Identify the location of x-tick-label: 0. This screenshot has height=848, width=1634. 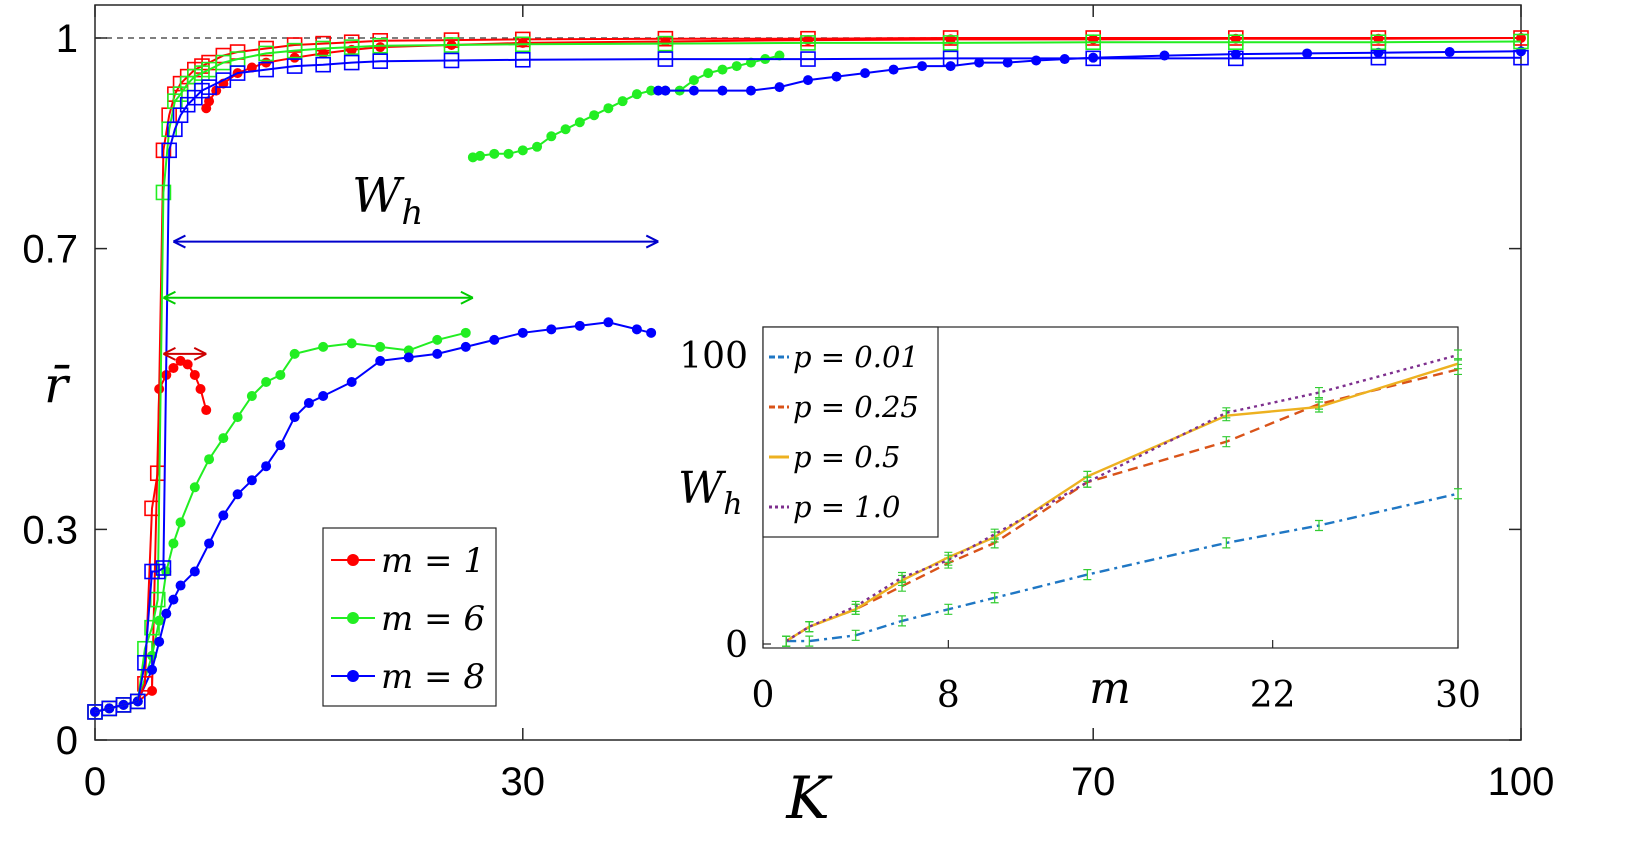
(95, 782).